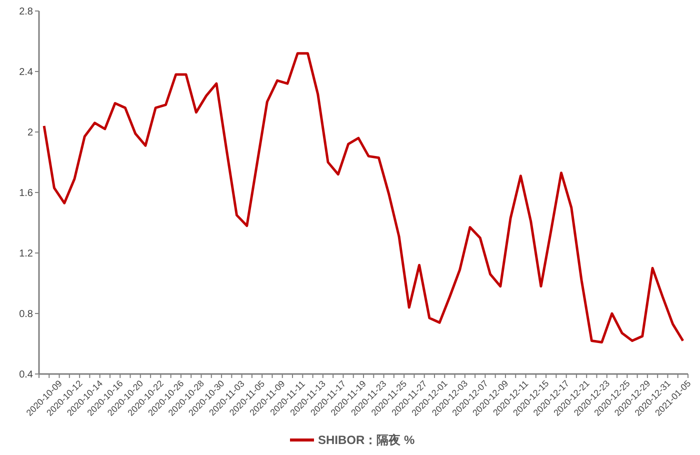  What do you see at coordinates (26, 72) in the screenshot?
I see `y-tick-label: 2.4` at bounding box center [26, 72].